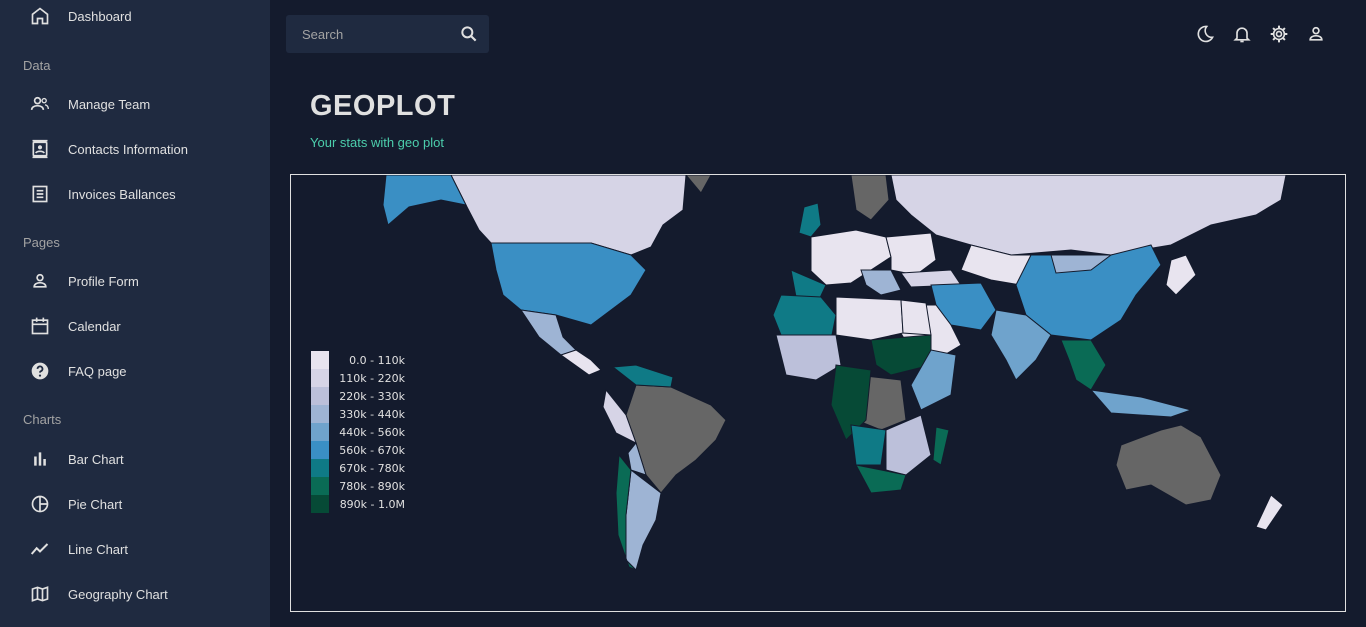 This screenshot has width=1366, height=627. What do you see at coordinates (469, 34) in the screenshot?
I see `search-icon` at bounding box center [469, 34].